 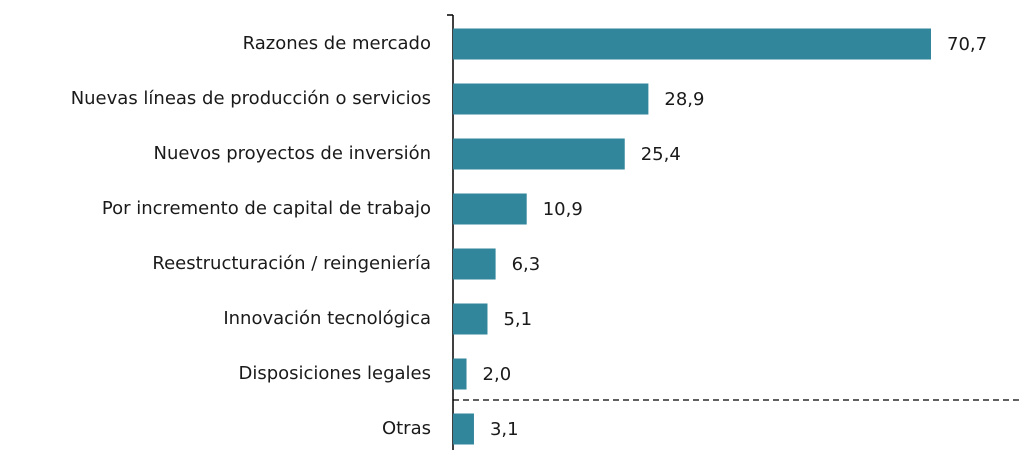 What do you see at coordinates (334, 373) in the screenshot?
I see `category-label: Disposiciones legales` at bounding box center [334, 373].